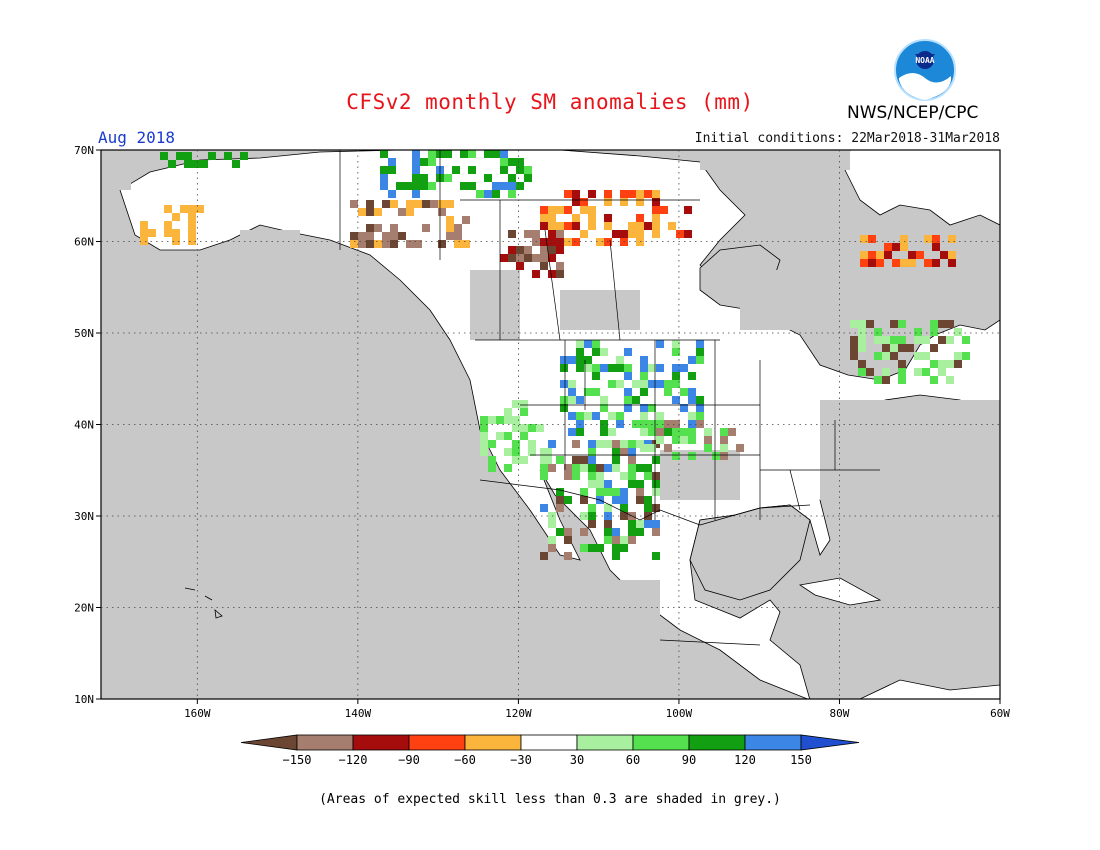 This screenshot has height=850, width=1100. Describe the element at coordinates (84, 699) in the screenshot. I see `lat-label: 10N` at that location.